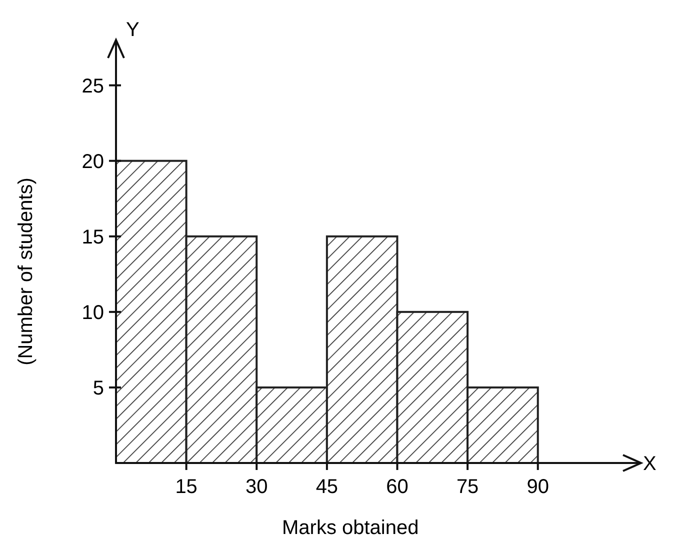 Image resolution: width=673 pixels, height=554 pixels. Describe the element at coordinates (186, 487) in the screenshot. I see `x-tick-label: 15` at that location.